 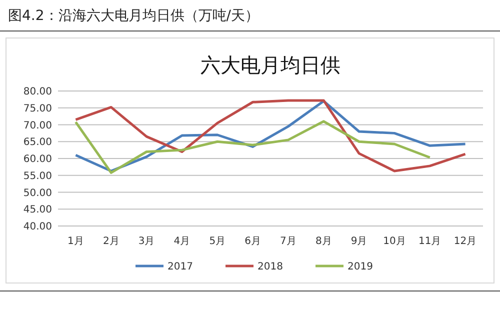 What do you see at coordinates (323, 241) in the screenshot?
I see `x-tick-label: 8月` at bounding box center [323, 241].